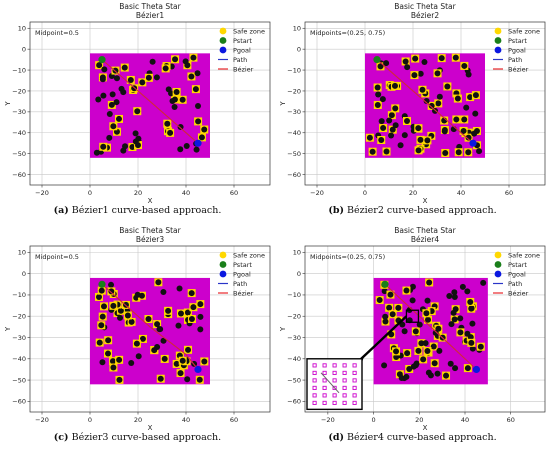  What do you see at coordinates (19, 338) in the screenshot?
I see `y-tick-label: −30` at bounding box center [19, 338].